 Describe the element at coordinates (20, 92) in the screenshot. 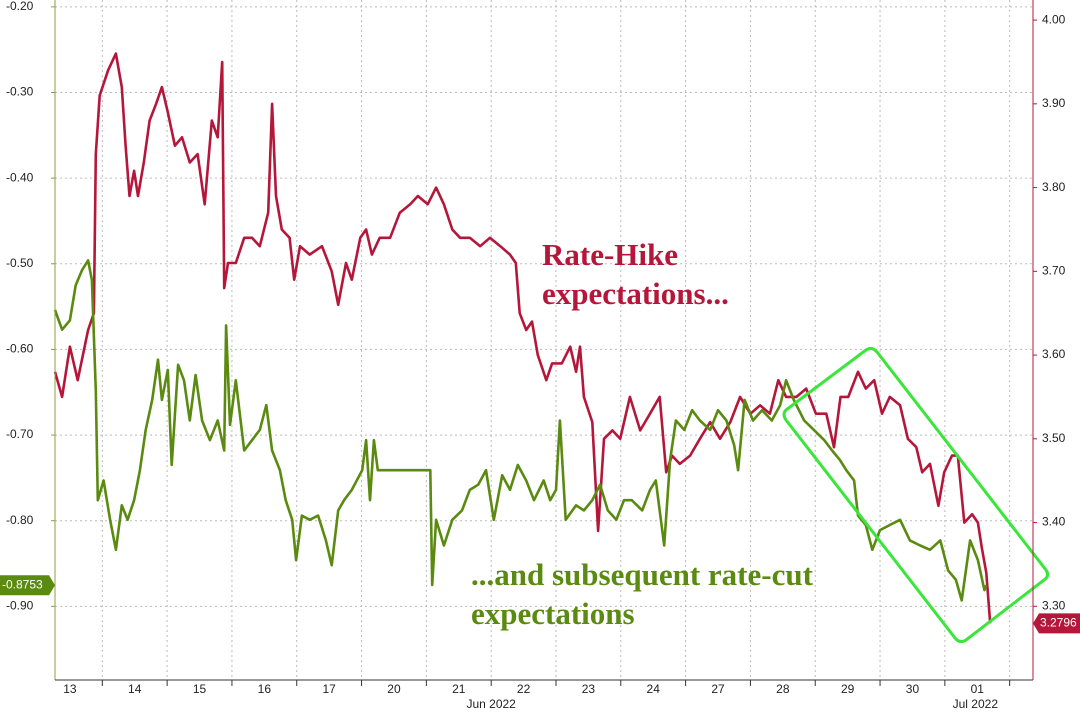

I see `y-tick-label: -0.30` at that location.